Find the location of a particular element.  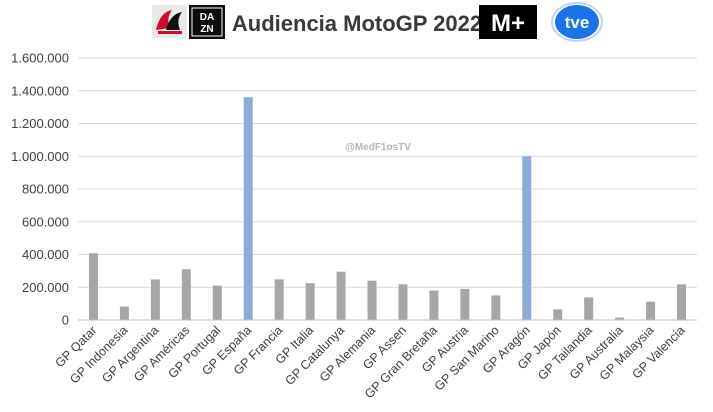

y-tick-label: 600.000 is located at coordinates (45, 221).